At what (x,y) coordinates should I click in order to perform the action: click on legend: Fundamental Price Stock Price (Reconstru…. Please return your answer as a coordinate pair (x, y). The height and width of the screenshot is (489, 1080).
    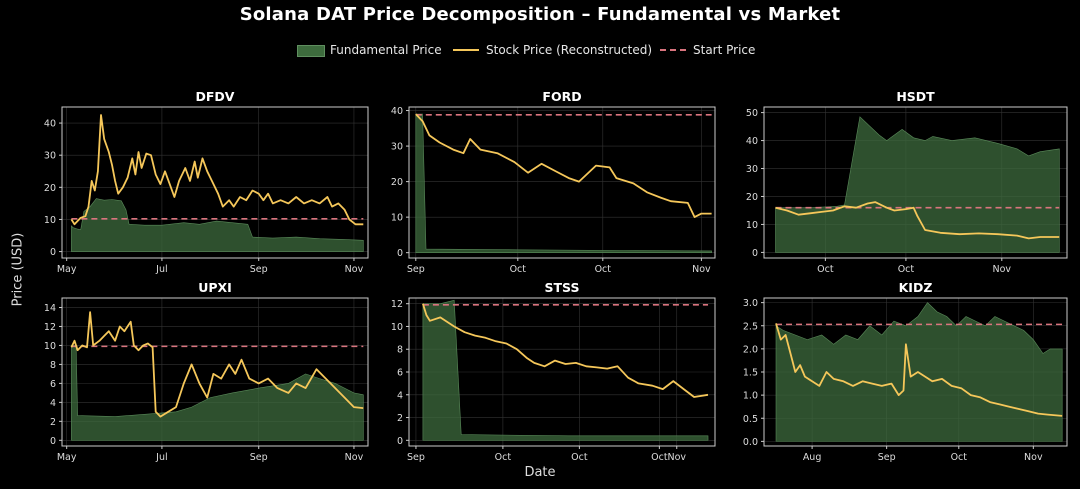
    Looking at the image, I should click on (540, 50).